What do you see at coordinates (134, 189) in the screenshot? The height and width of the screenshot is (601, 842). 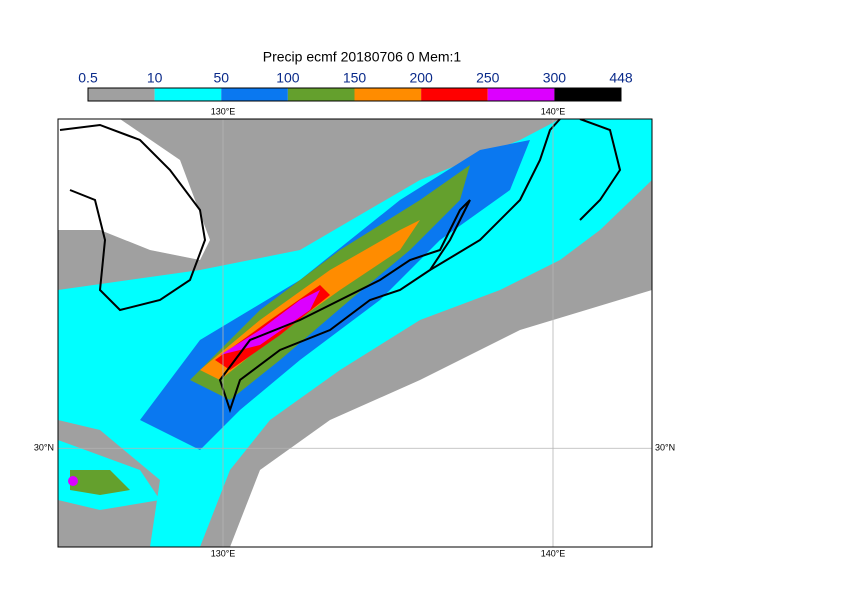 I see `dry-area` at bounding box center [134, 189].